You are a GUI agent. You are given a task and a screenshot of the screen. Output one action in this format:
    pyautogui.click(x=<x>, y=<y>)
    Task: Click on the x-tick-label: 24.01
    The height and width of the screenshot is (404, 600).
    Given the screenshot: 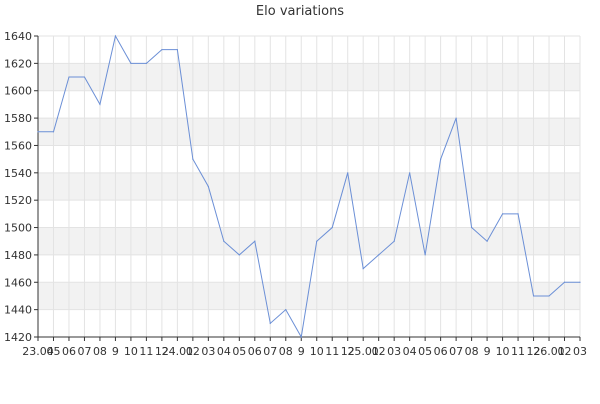 What is the action you would take?
    pyautogui.click(x=178, y=351)
    